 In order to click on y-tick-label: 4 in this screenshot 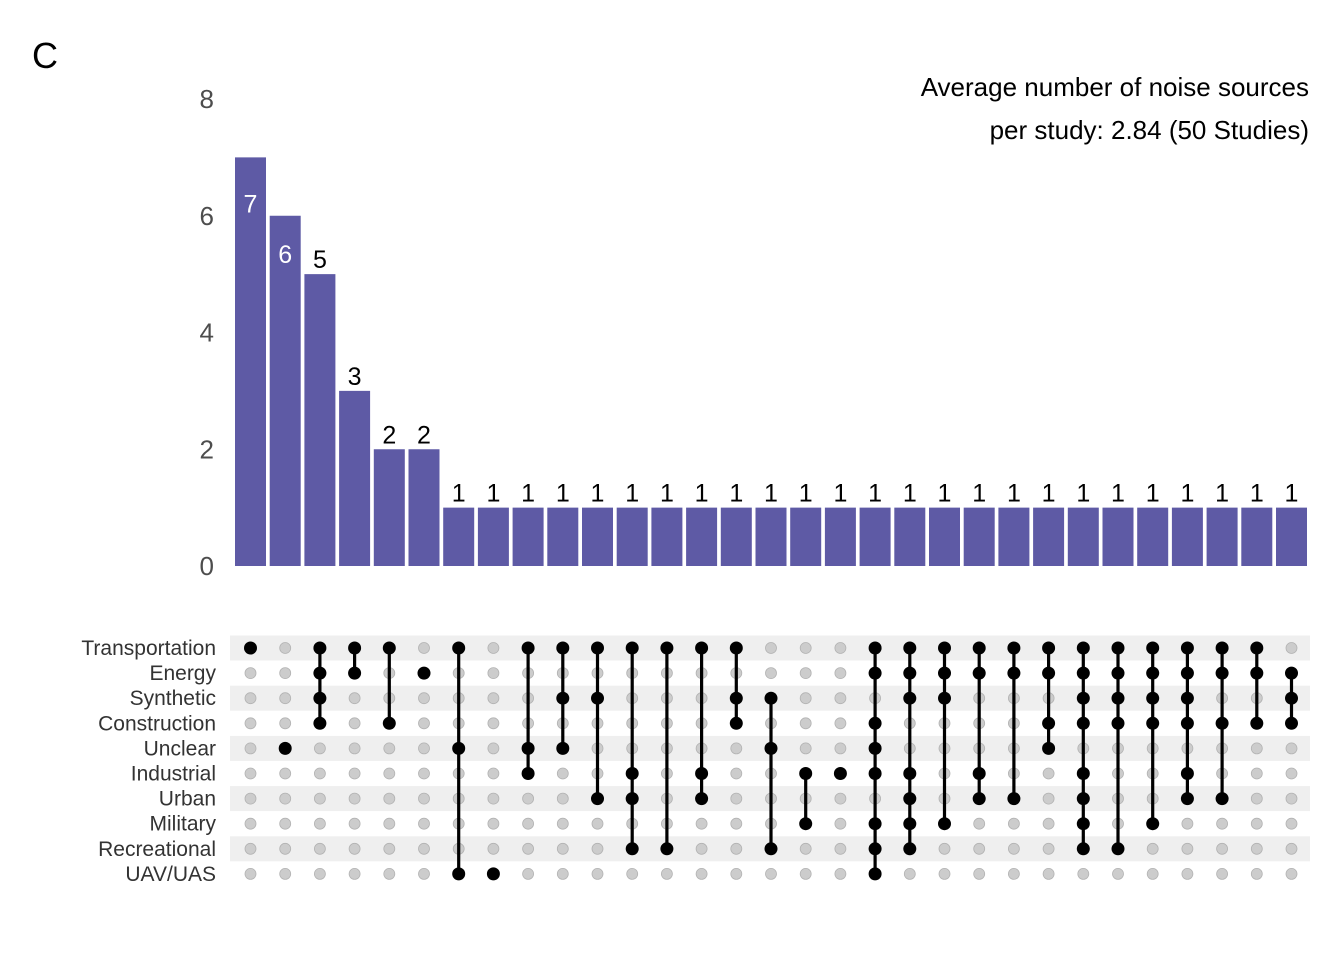, I will do `click(207, 333)`.